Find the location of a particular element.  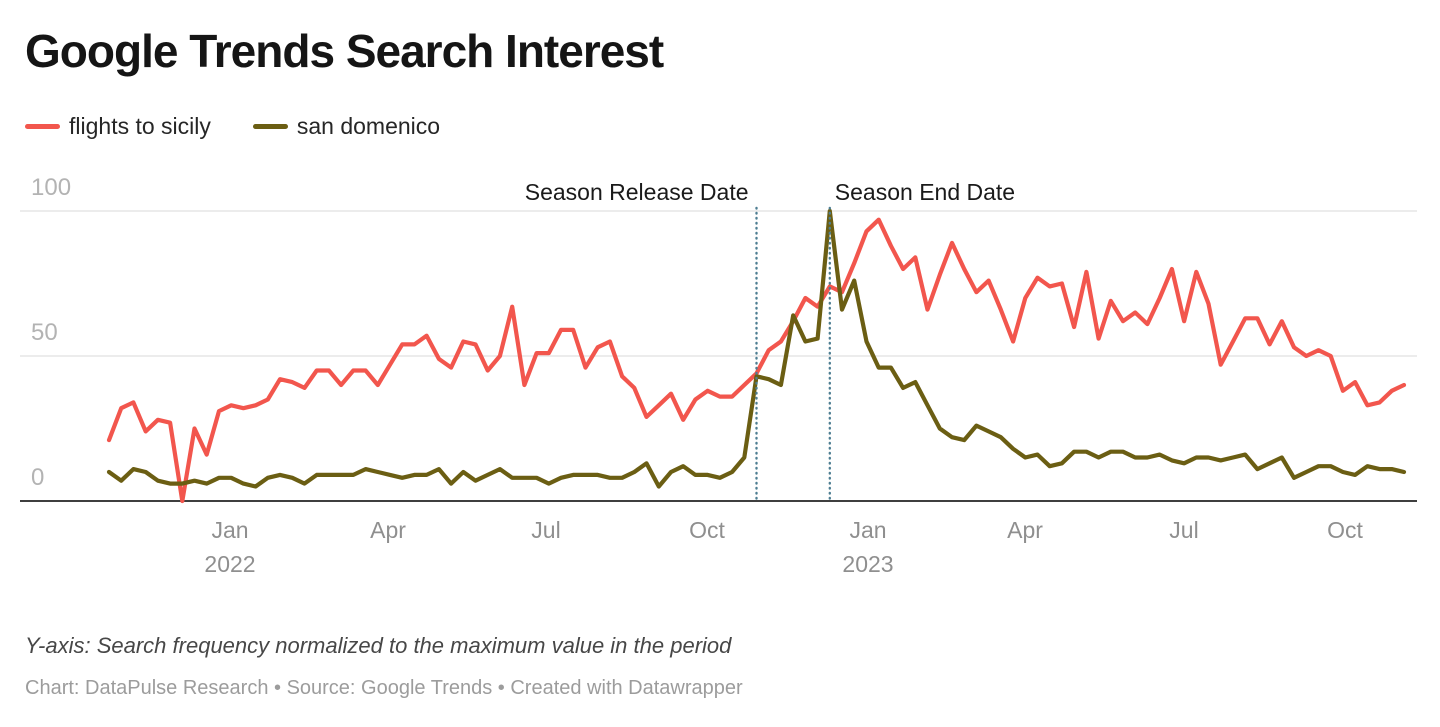

y-tick-label-100: 100 is located at coordinates (51, 187).